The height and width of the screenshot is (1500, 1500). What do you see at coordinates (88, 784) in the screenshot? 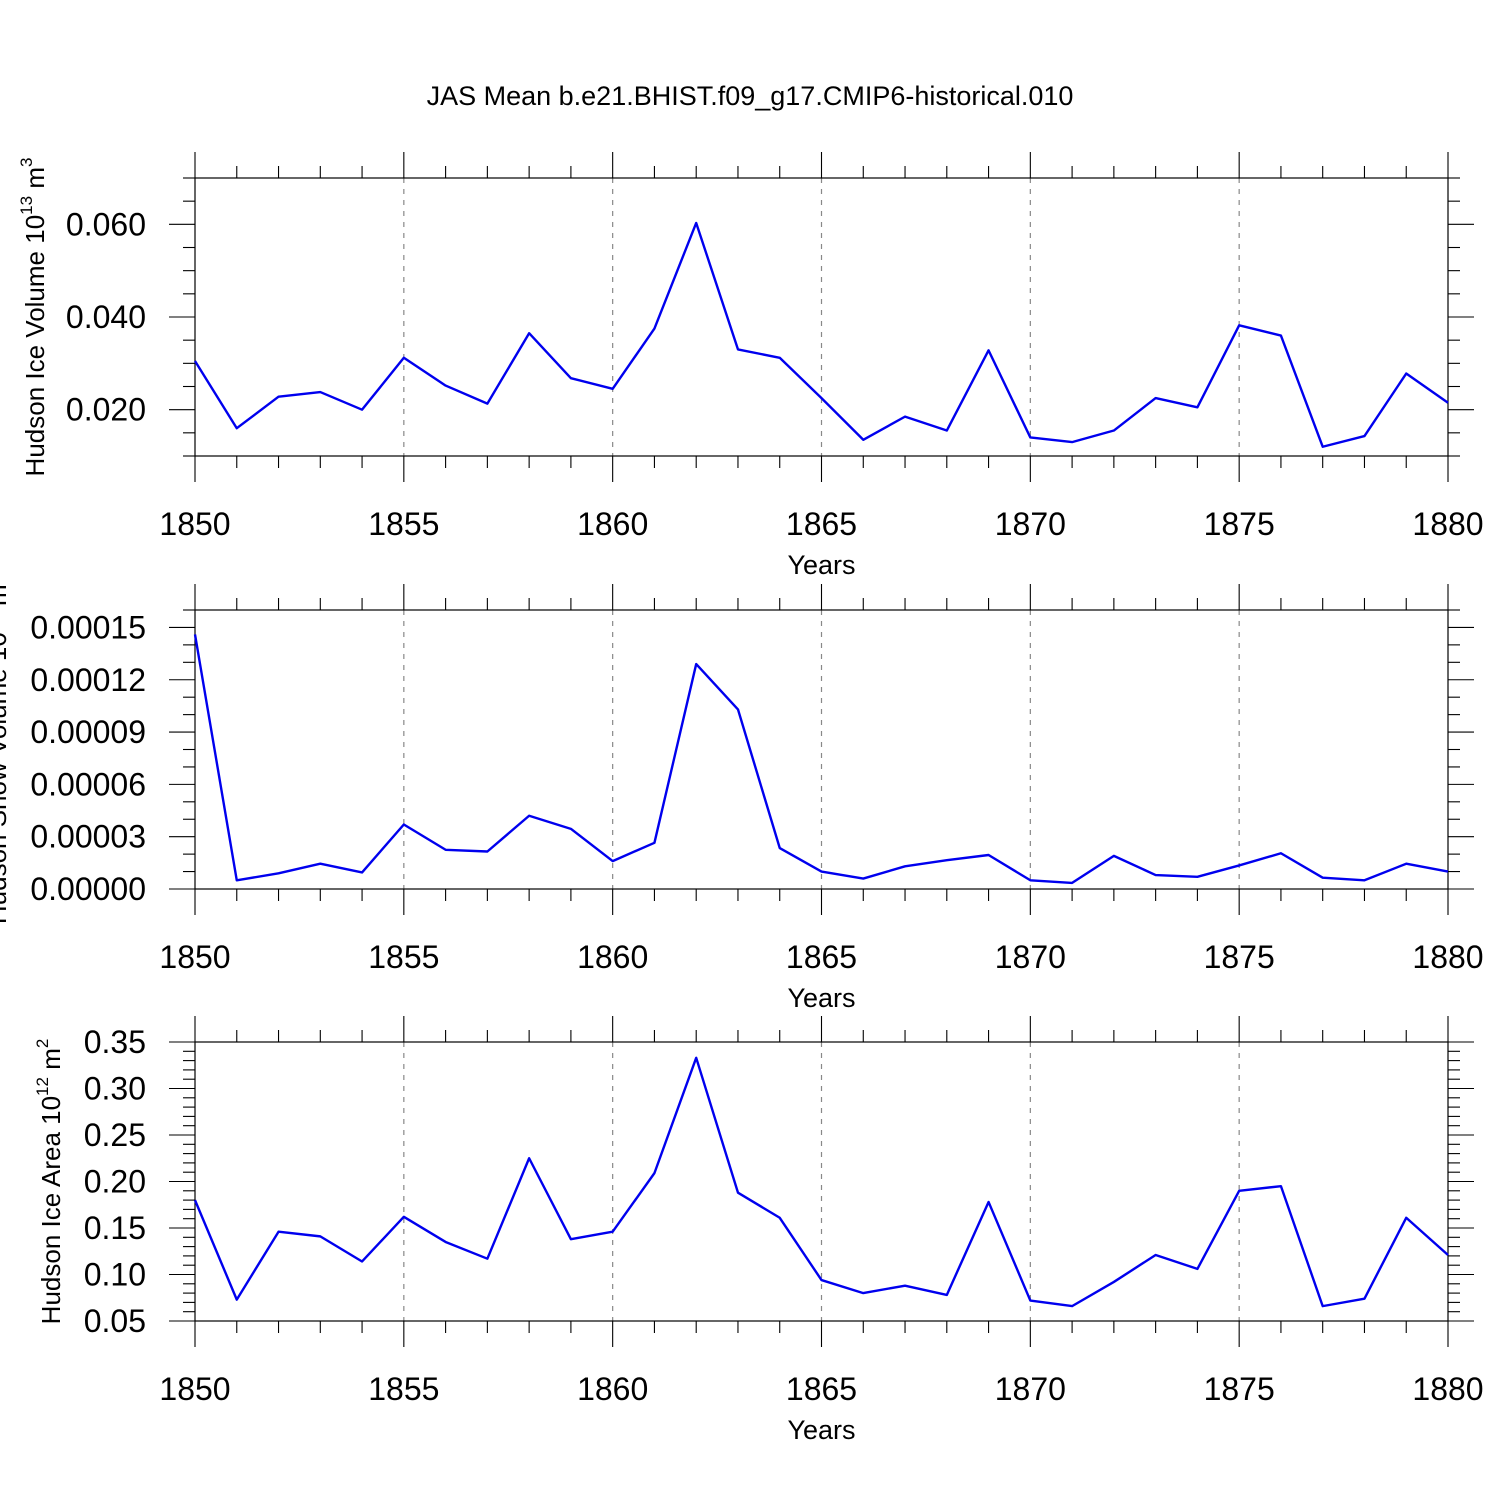
I see `y-tick-label: 0.00006` at bounding box center [88, 784].